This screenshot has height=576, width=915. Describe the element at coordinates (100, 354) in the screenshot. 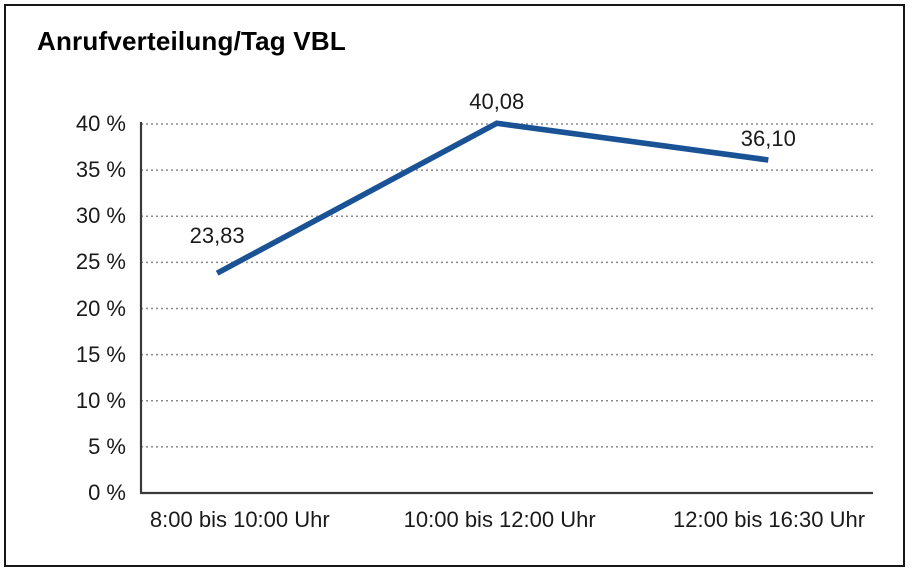

I see `y-tick-label: 15 %` at that location.